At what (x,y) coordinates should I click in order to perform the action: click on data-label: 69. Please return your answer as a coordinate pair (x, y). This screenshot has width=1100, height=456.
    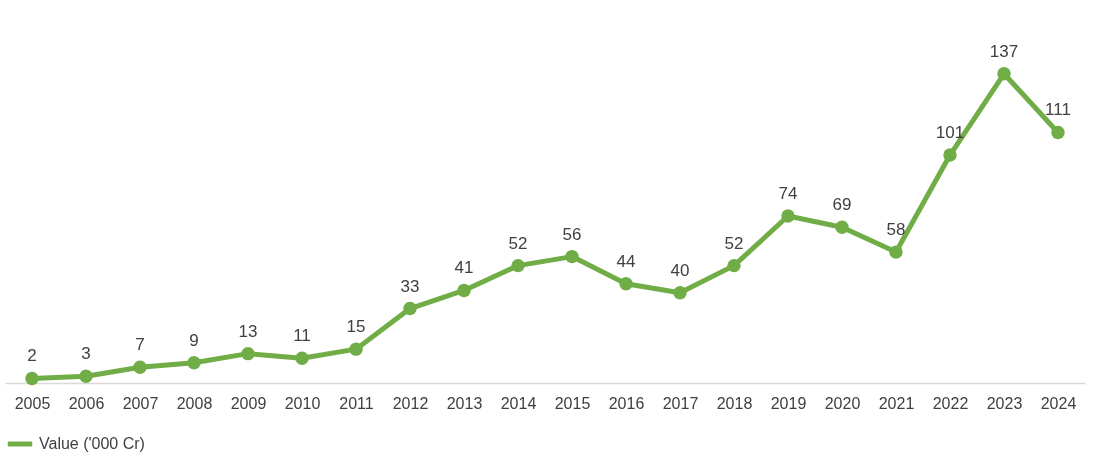
    Looking at the image, I should click on (842, 205).